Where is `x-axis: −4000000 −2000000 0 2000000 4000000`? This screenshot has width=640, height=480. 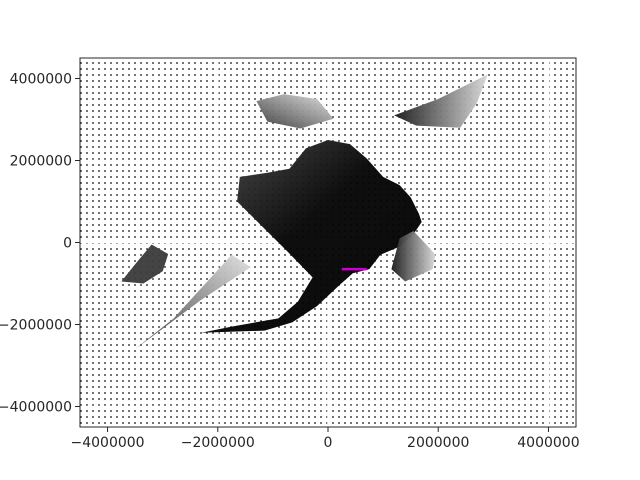
x-axis: −4000000 −2000000 0 2000000 4000000 is located at coordinates (325, 439).